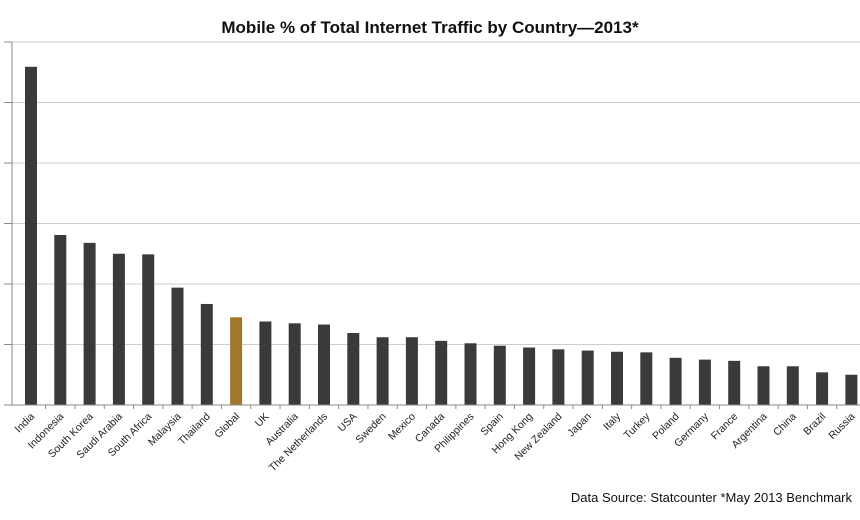  I want to click on x-tick-label: Russia, so click(841, 426).